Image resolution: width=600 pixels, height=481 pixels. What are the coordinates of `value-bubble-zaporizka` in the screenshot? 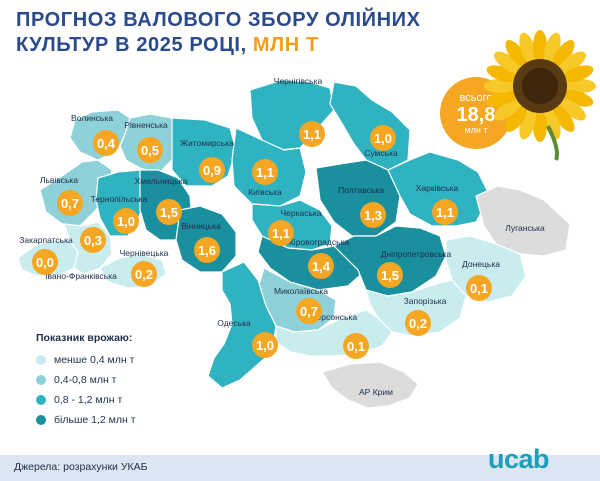 It's located at (418, 323).